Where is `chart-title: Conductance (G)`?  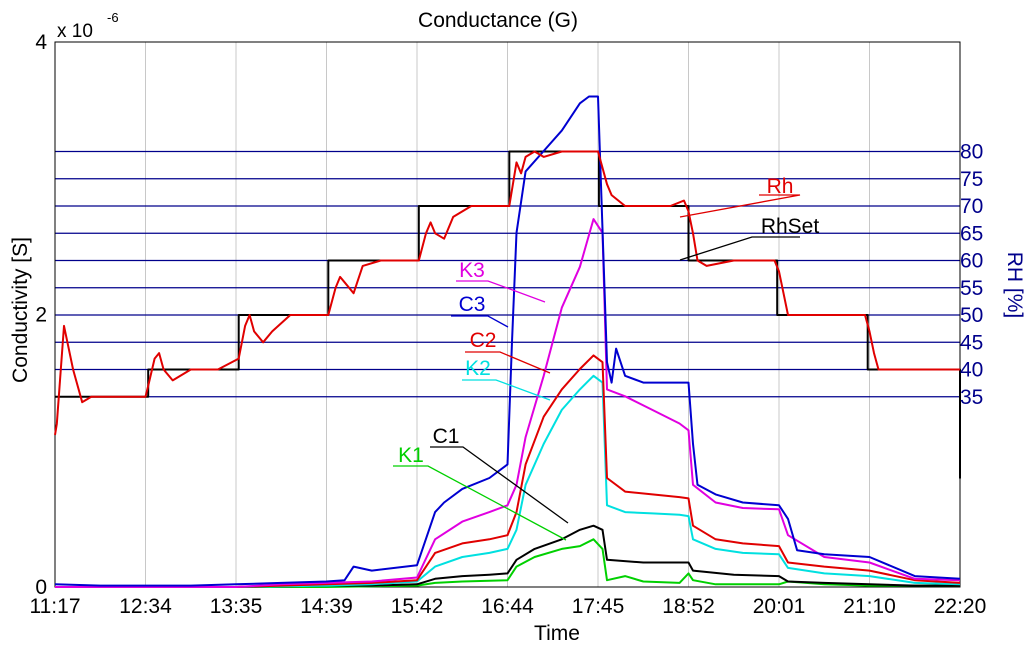
chart-title: Conductance (G) is located at coordinates (498, 20).